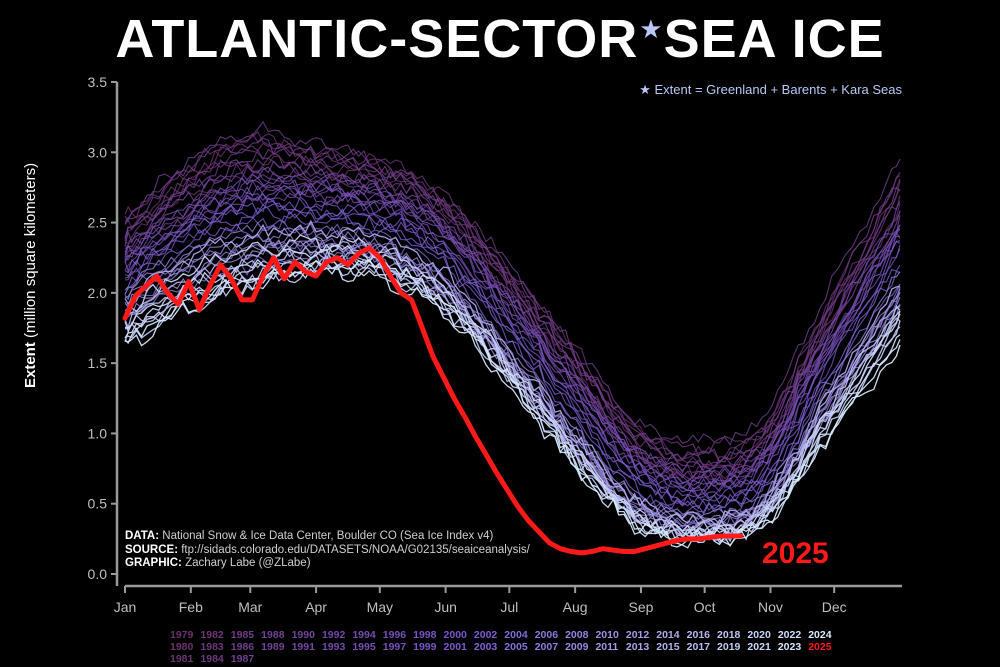 The height and width of the screenshot is (667, 1000). I want to click on legend-year-2006: 2006, so click(546, 635).